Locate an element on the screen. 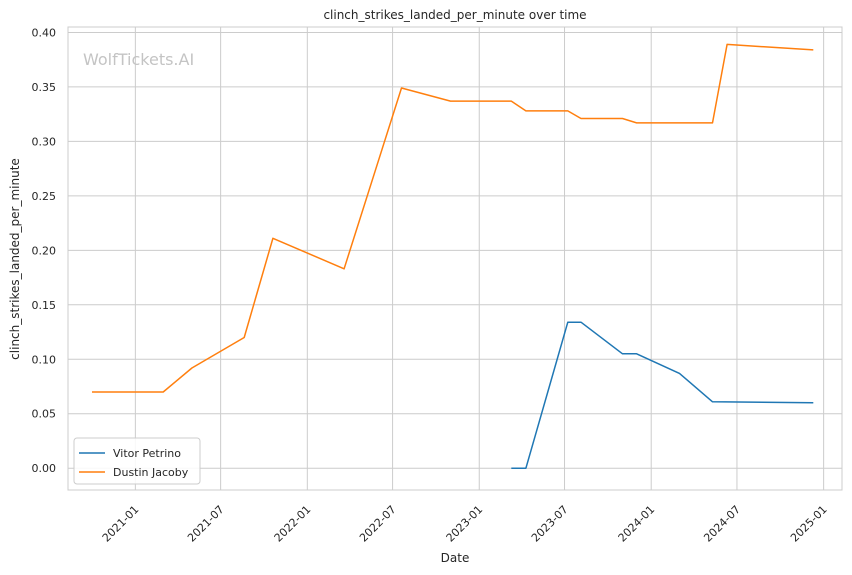 The image size is (852, 575). x-tick-label: 2025-01 is located at coordinates (809, 524).